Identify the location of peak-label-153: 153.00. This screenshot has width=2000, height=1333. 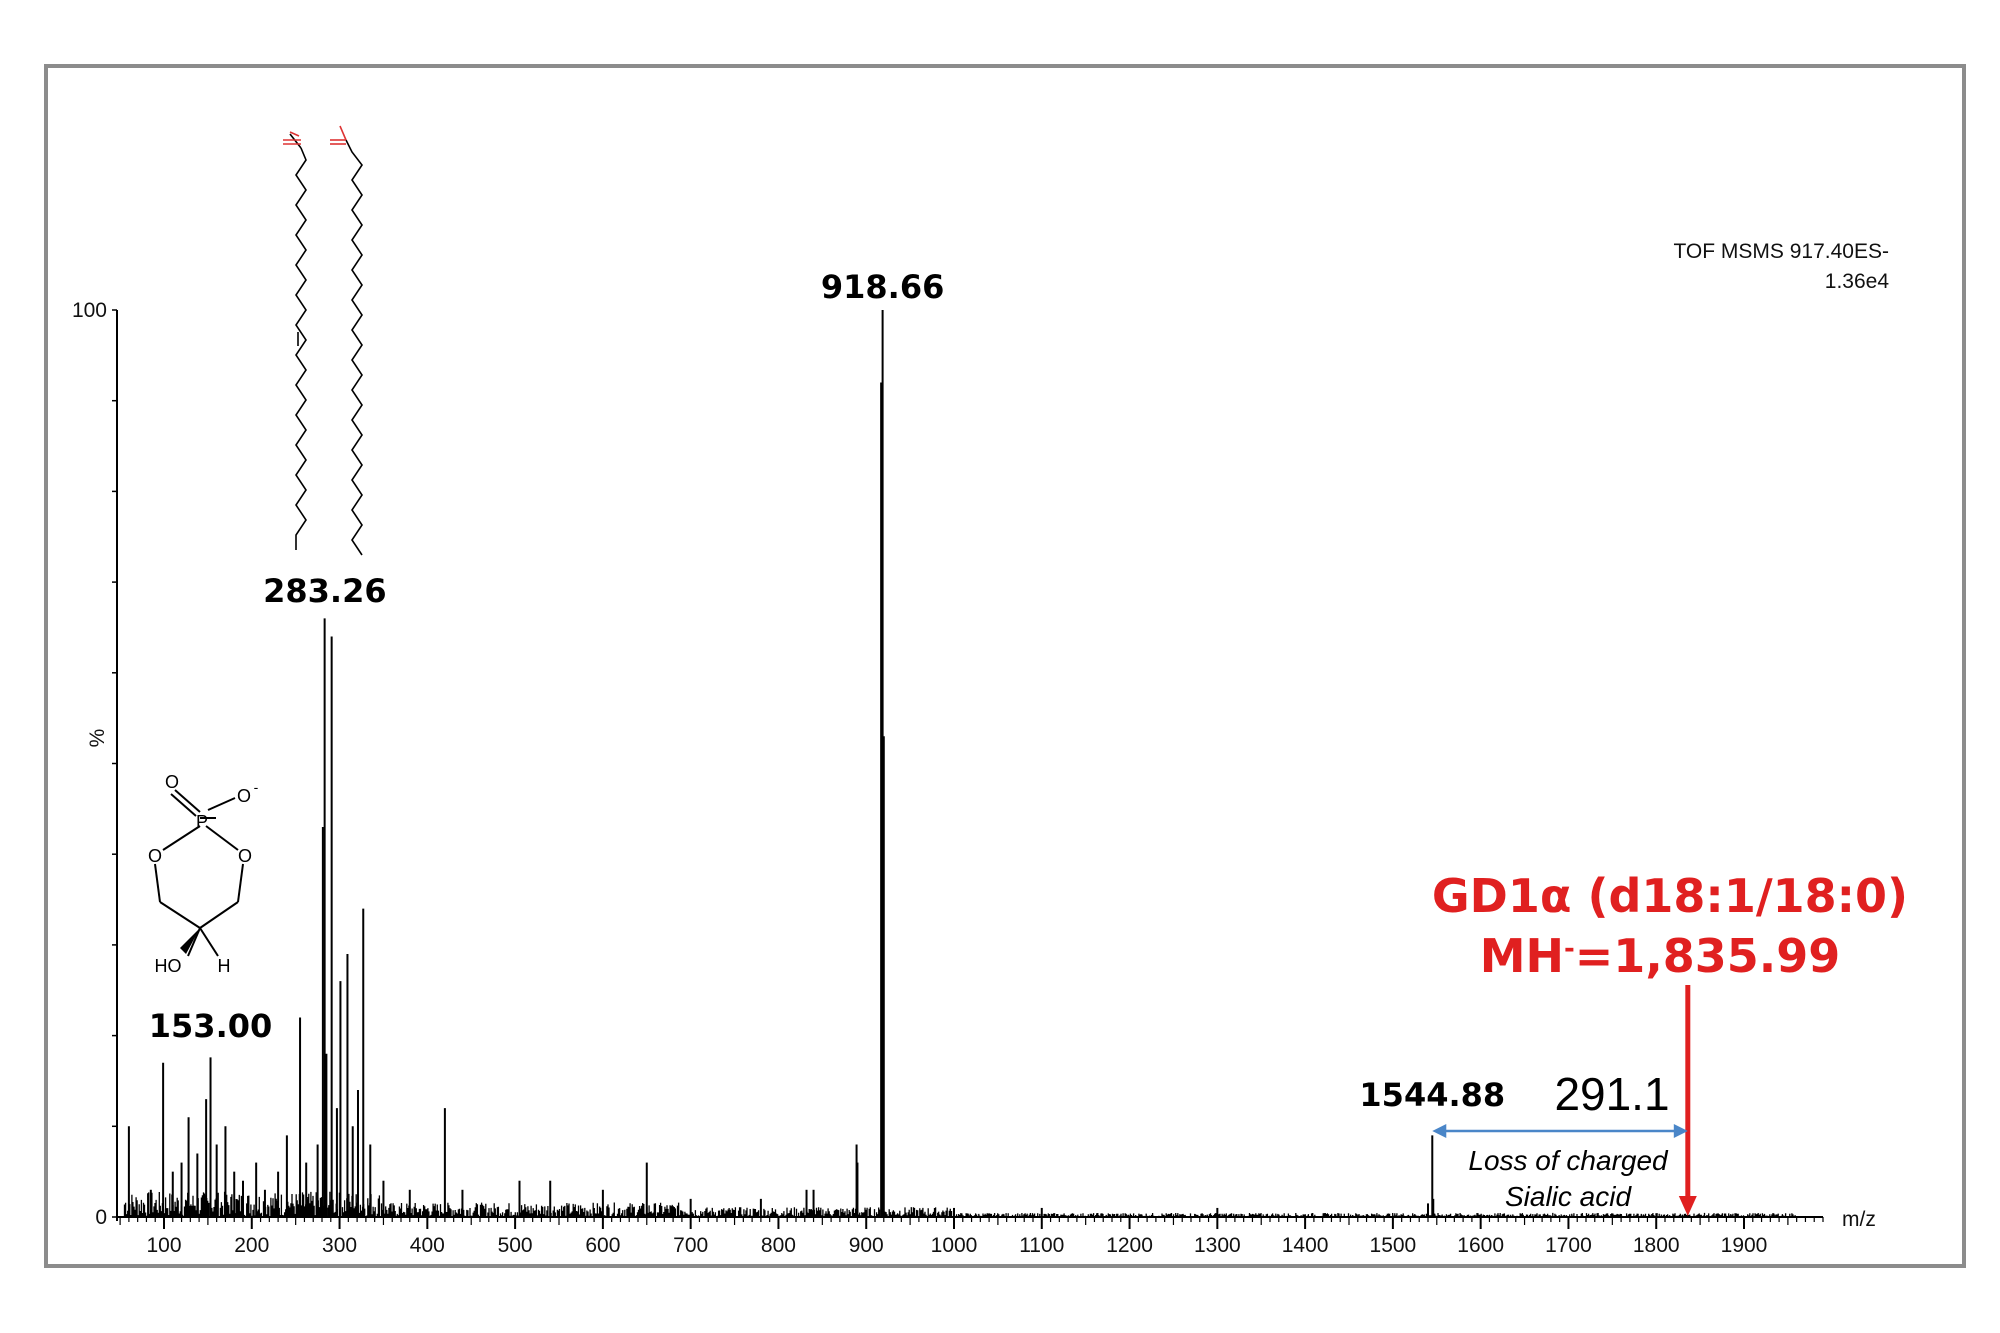
(210, 1026).